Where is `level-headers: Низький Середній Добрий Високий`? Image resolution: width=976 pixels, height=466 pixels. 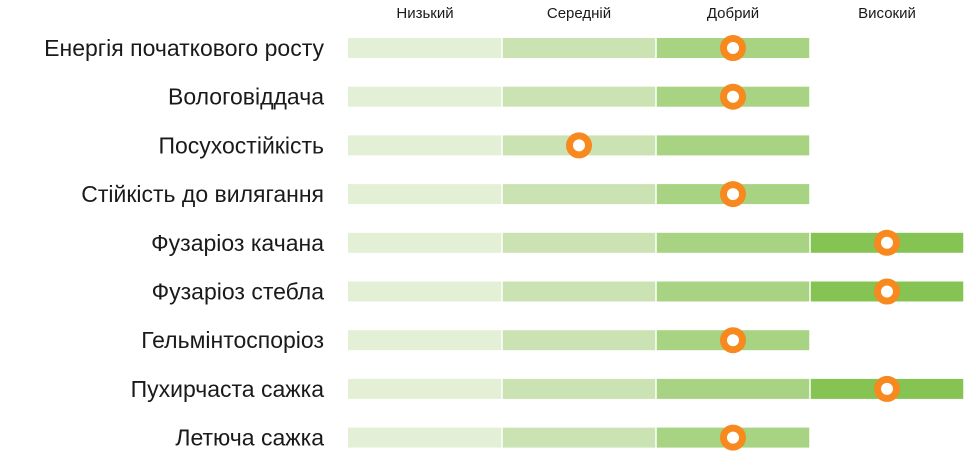 level-headers: Низький Середній Добрий Високий is located at coordinates (655, 13).